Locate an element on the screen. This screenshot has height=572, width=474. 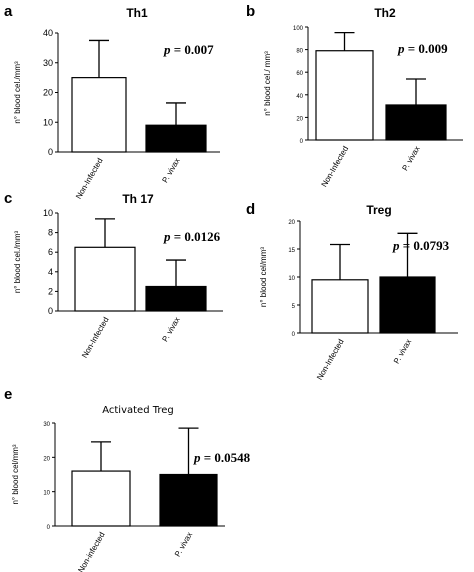
panel-letter: b is located at coordinates (250, 11).